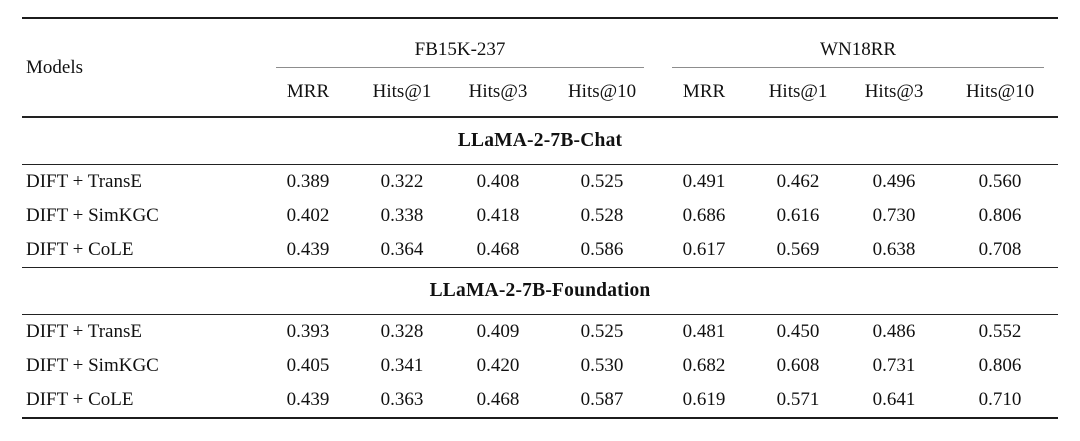 The image size is (1080, 441). Describe the element at coordinates (1000, 331) in the screenshot. I see `metric-cell: 0.552` at that location.